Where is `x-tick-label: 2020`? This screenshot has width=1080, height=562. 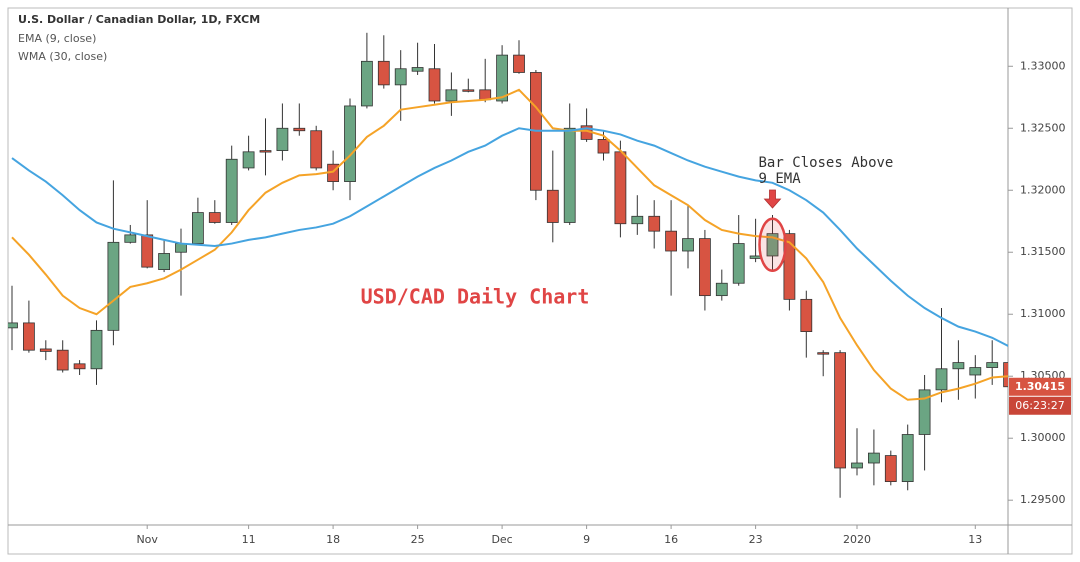
x-tick-label: 2020 is located at coordinates (857, 539).